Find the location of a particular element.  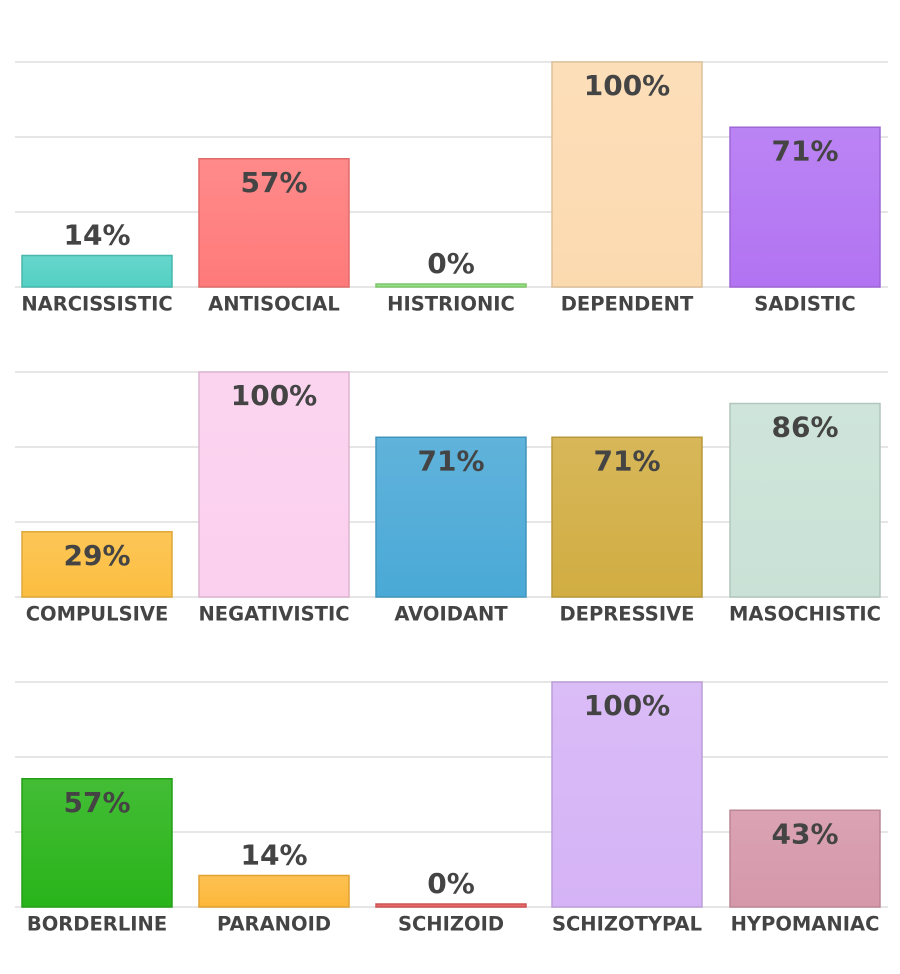

category-label: NARCISSISTIC is located at coordinates (96, 304).